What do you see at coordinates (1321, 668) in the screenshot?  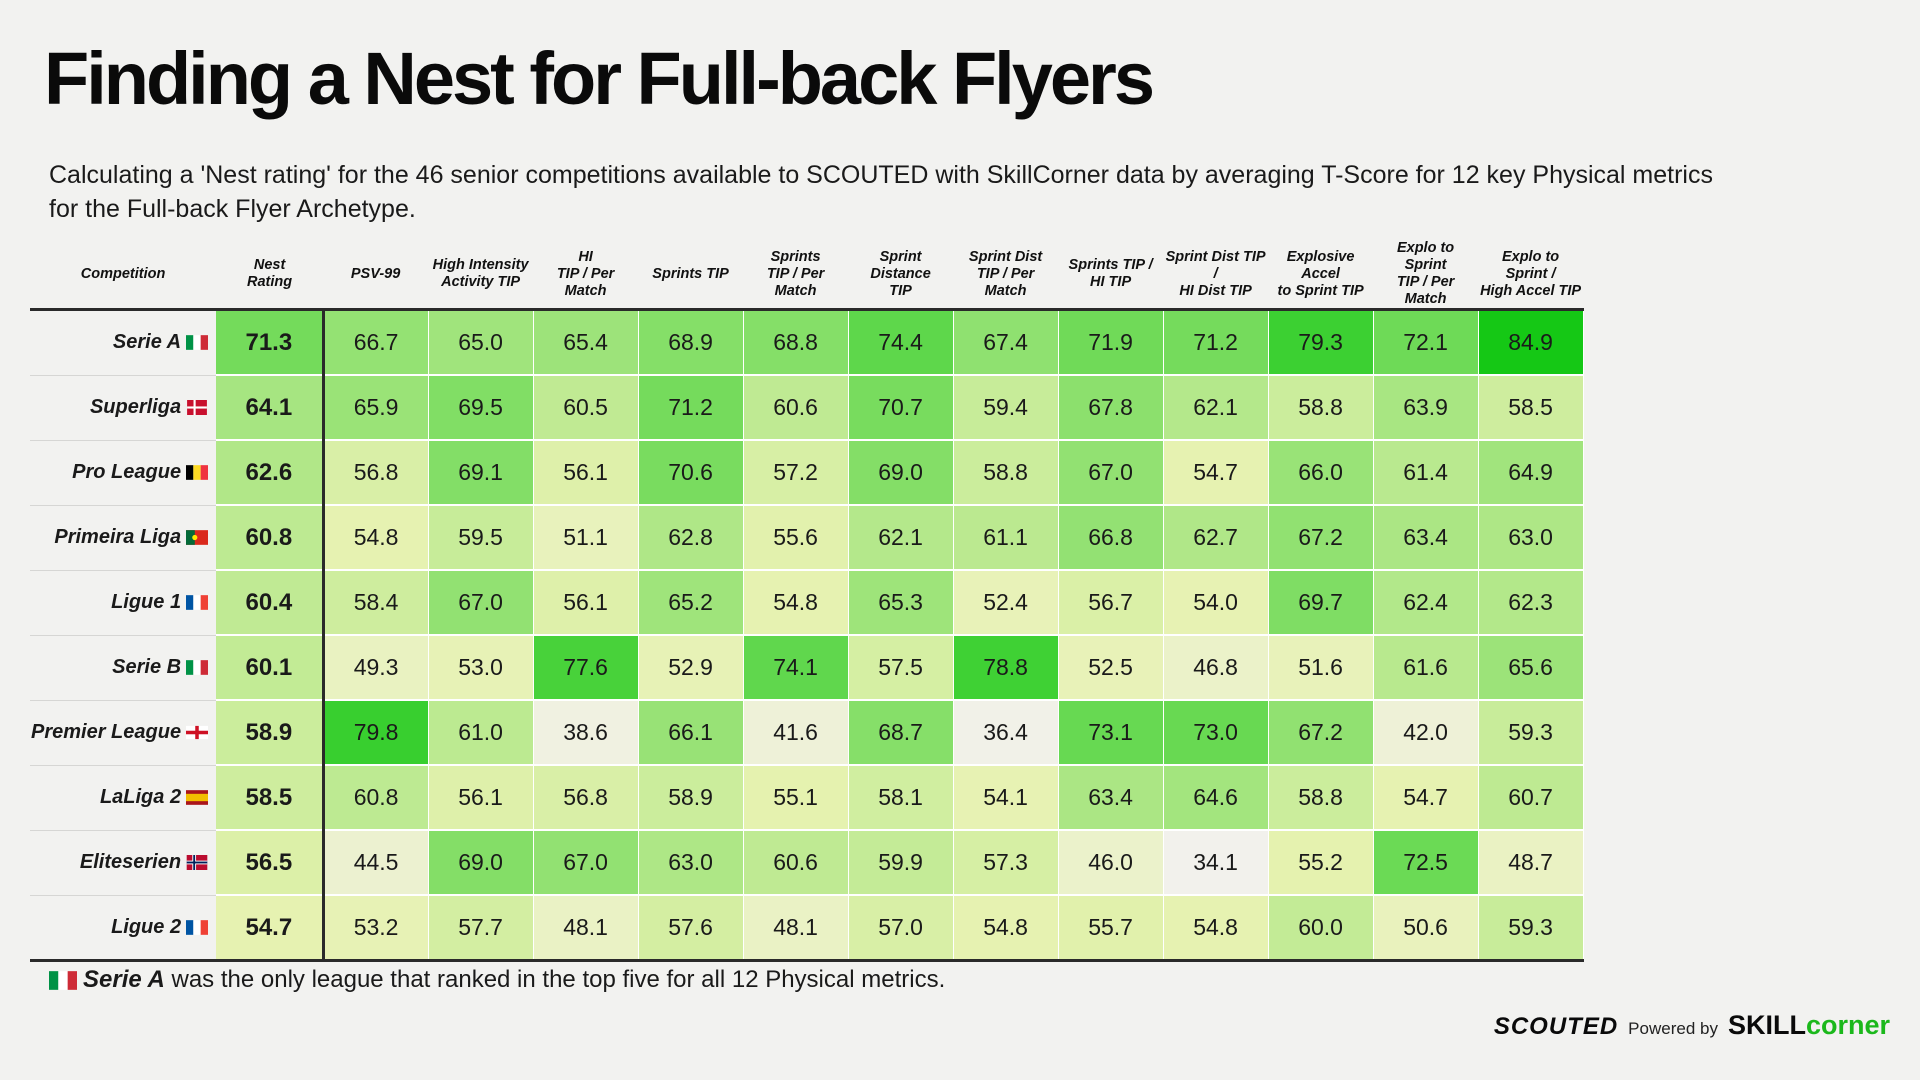 I see `metric-cell: 51.6` at bounding box center [1321, 668].